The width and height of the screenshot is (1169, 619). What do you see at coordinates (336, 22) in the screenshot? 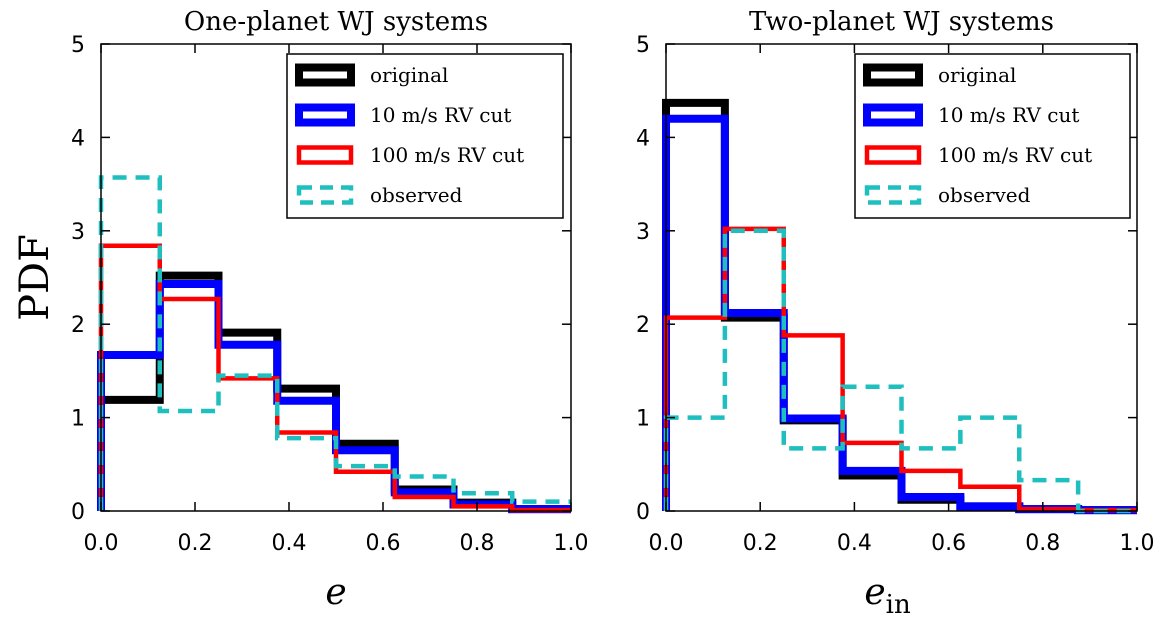
I see `panel-title: One-planet WJ systems` at bounding box center [336, 22].